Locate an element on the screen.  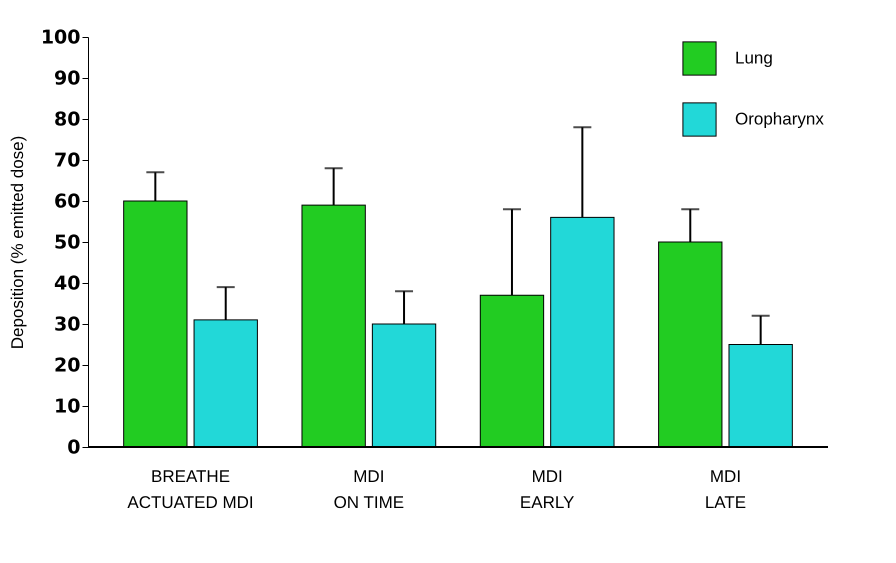
y-tick-label: 30 is located at coordinates (67, 325).